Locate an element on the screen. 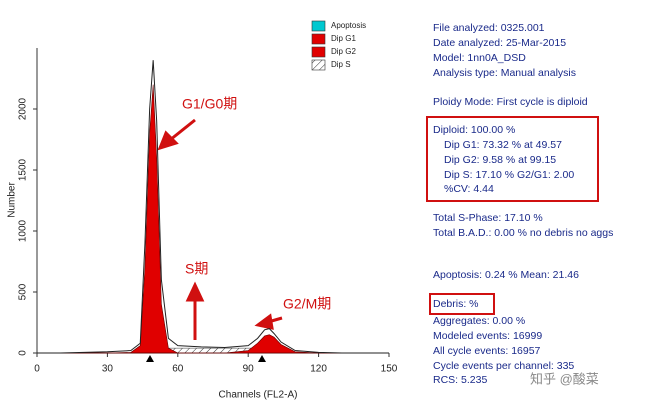 This screenshot has height=408, width=645. report-line: Total B.A.D.: 0.00 % no debris no aggs is located at coordinates (523, 233).